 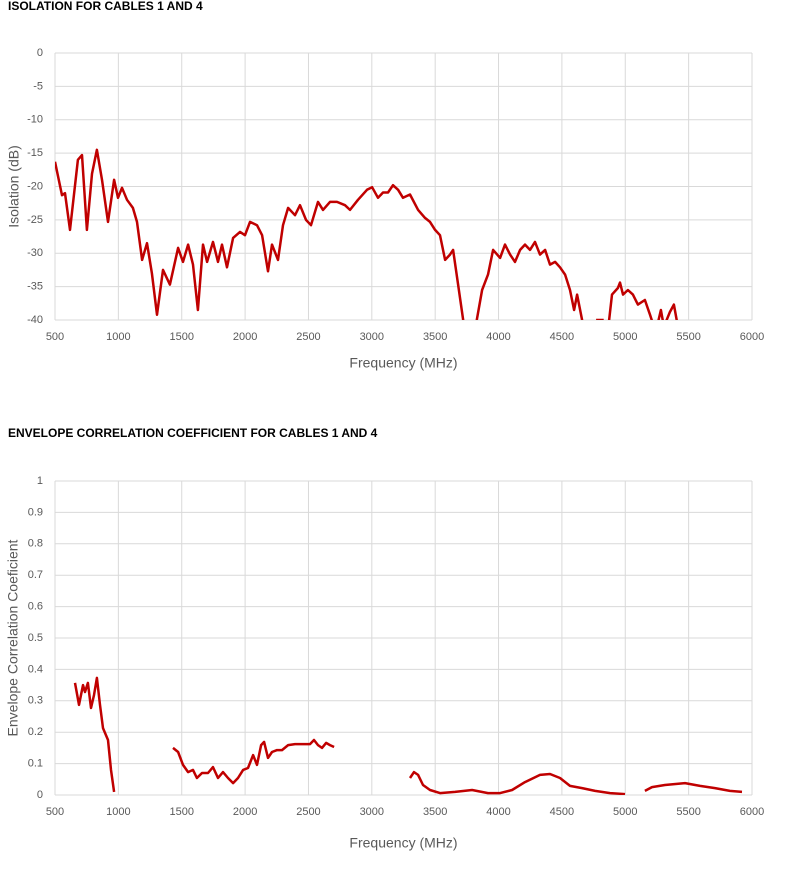 What do you see at coordinates (105, 6) in the screenshot?
I see `chart-title: ISOLATION FOR CABLES 1 AND 4` at bounding box center [105, 6].